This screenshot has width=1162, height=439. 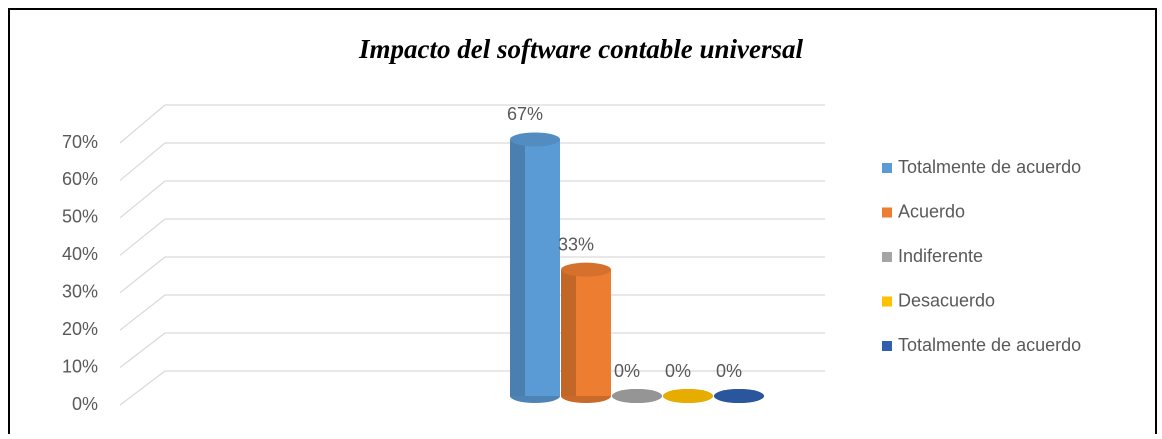 What do you see at coordinates (80, 291) in the screenshot?
I see `y-tick-label: 30%` at bounding box center [80, 291].